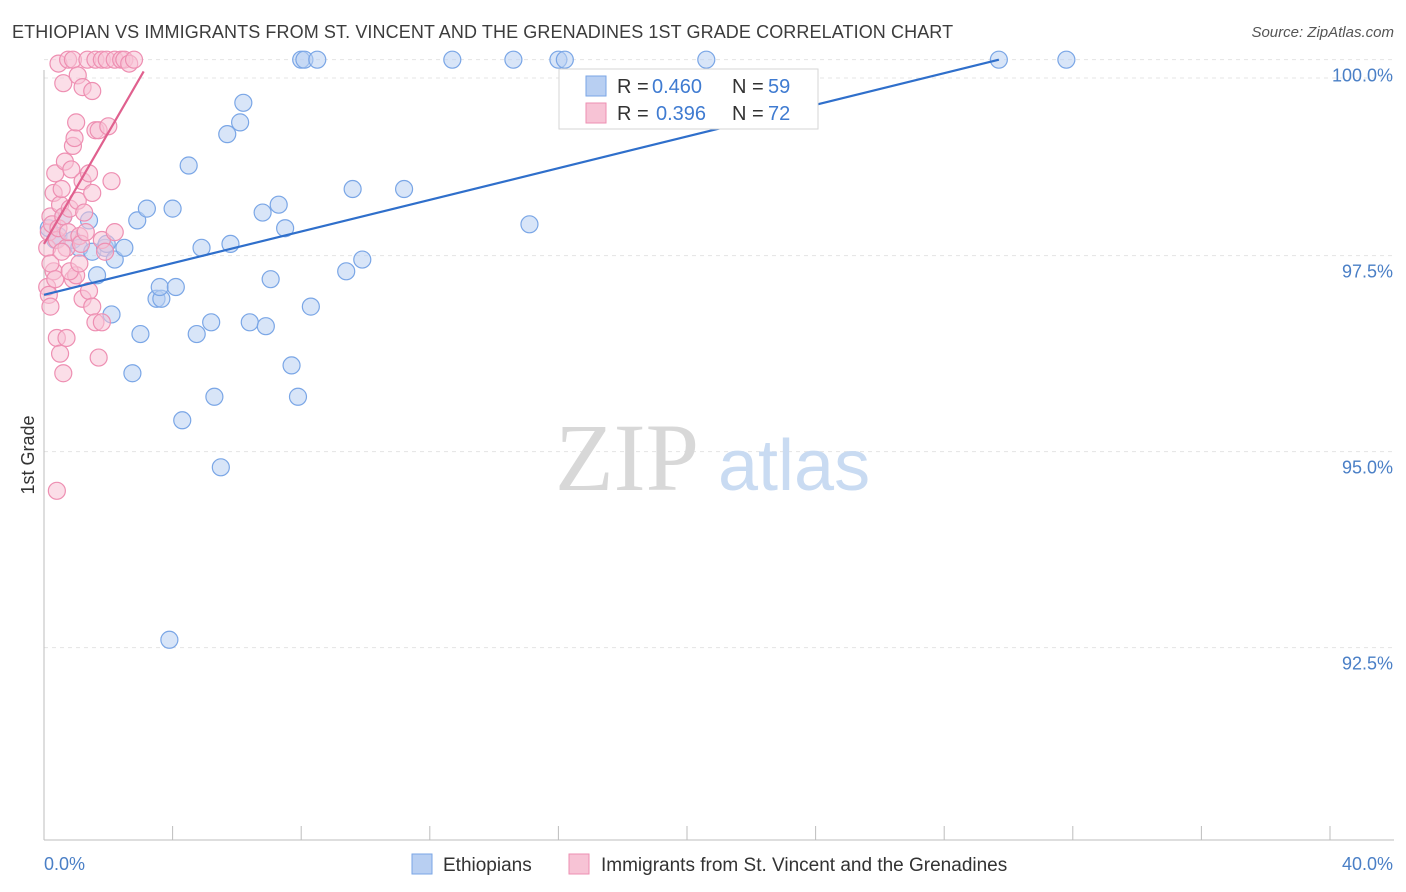 The image size is (1406, 892). Describe the element at coordinates (596, 113) in the screenshot. I see `legend-swatch-immigrants` at that location.